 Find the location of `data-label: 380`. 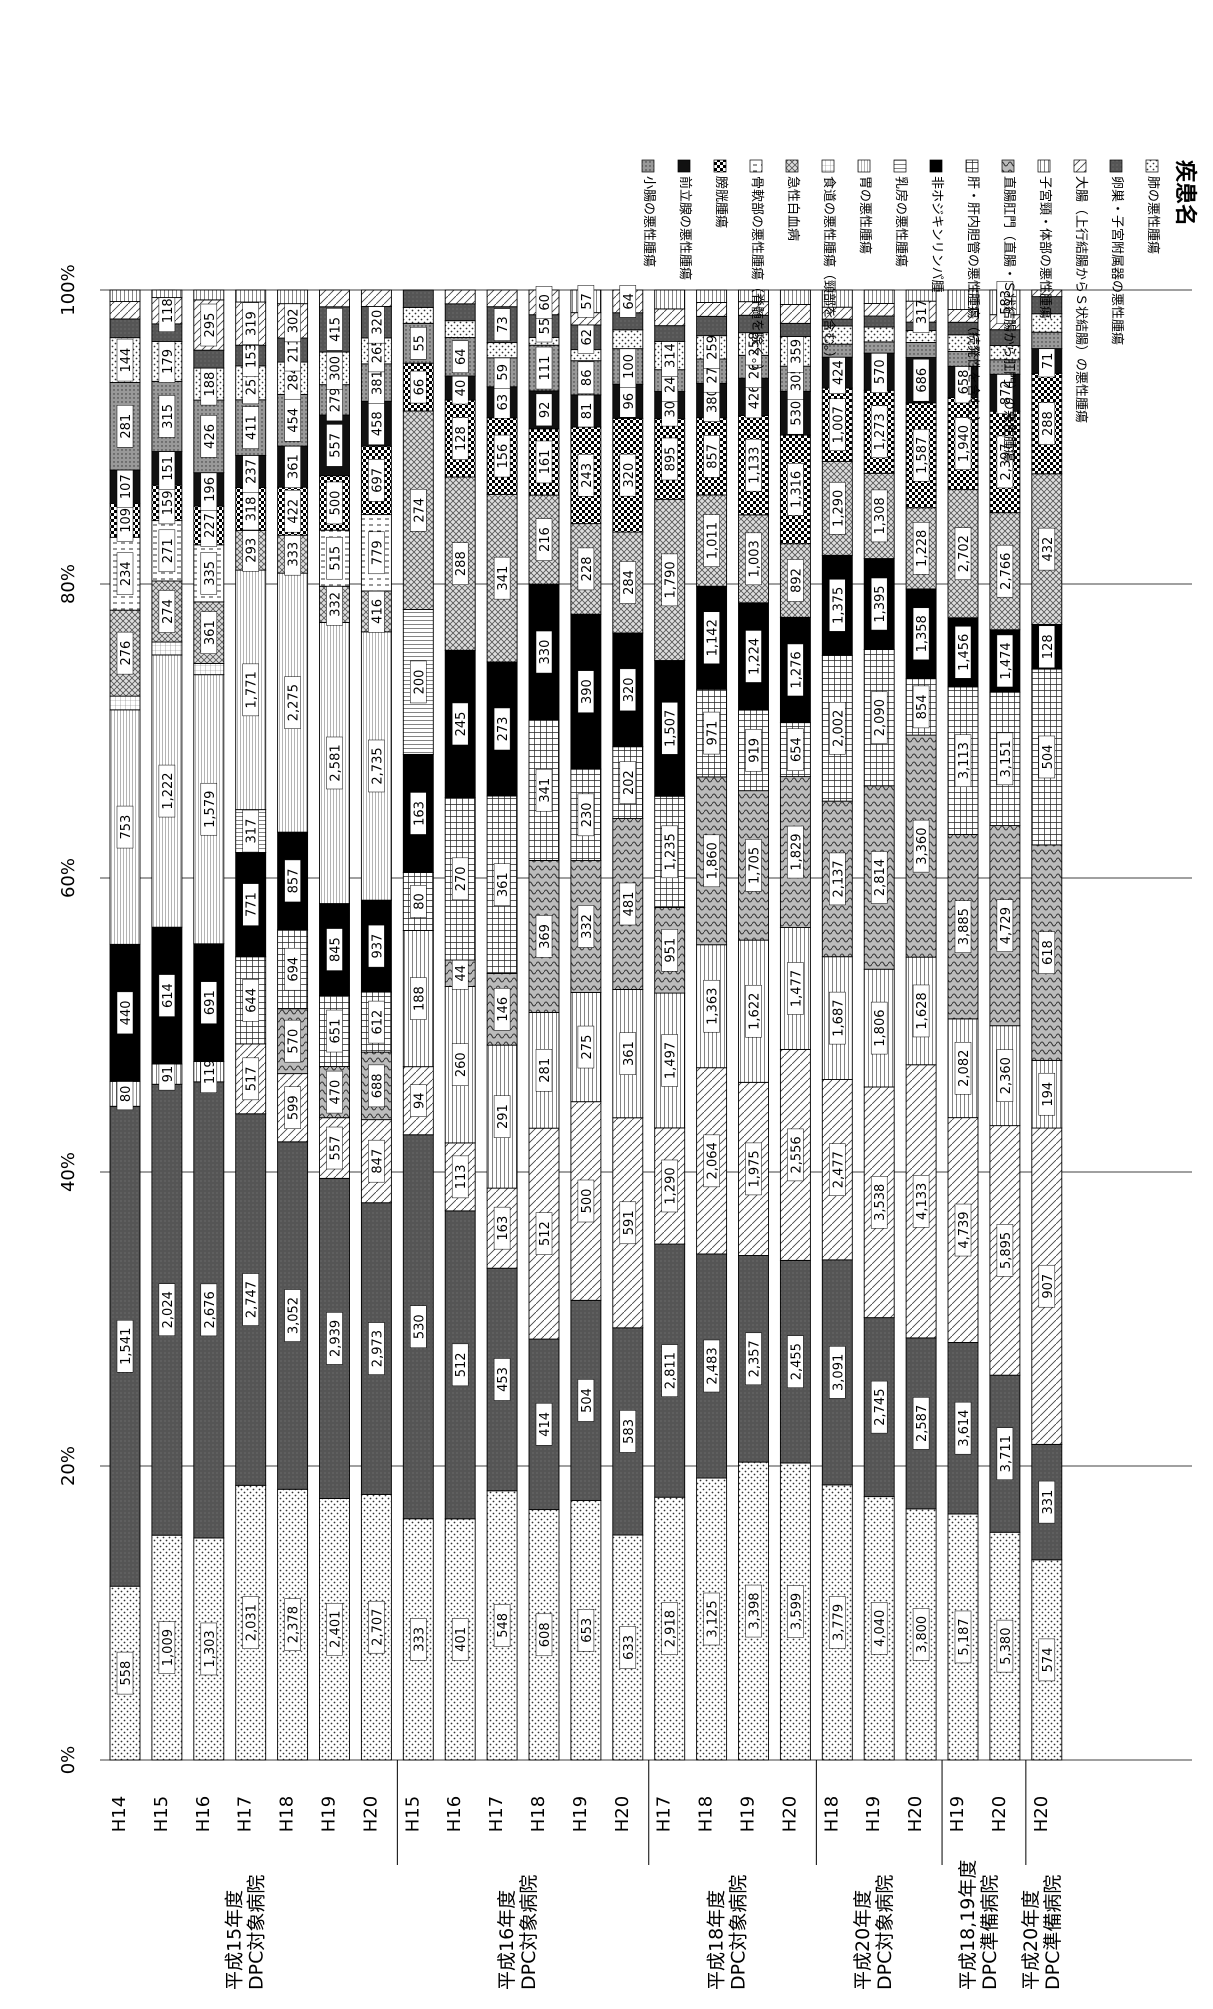

data-label: 380 is located at coordinates (713, 400).